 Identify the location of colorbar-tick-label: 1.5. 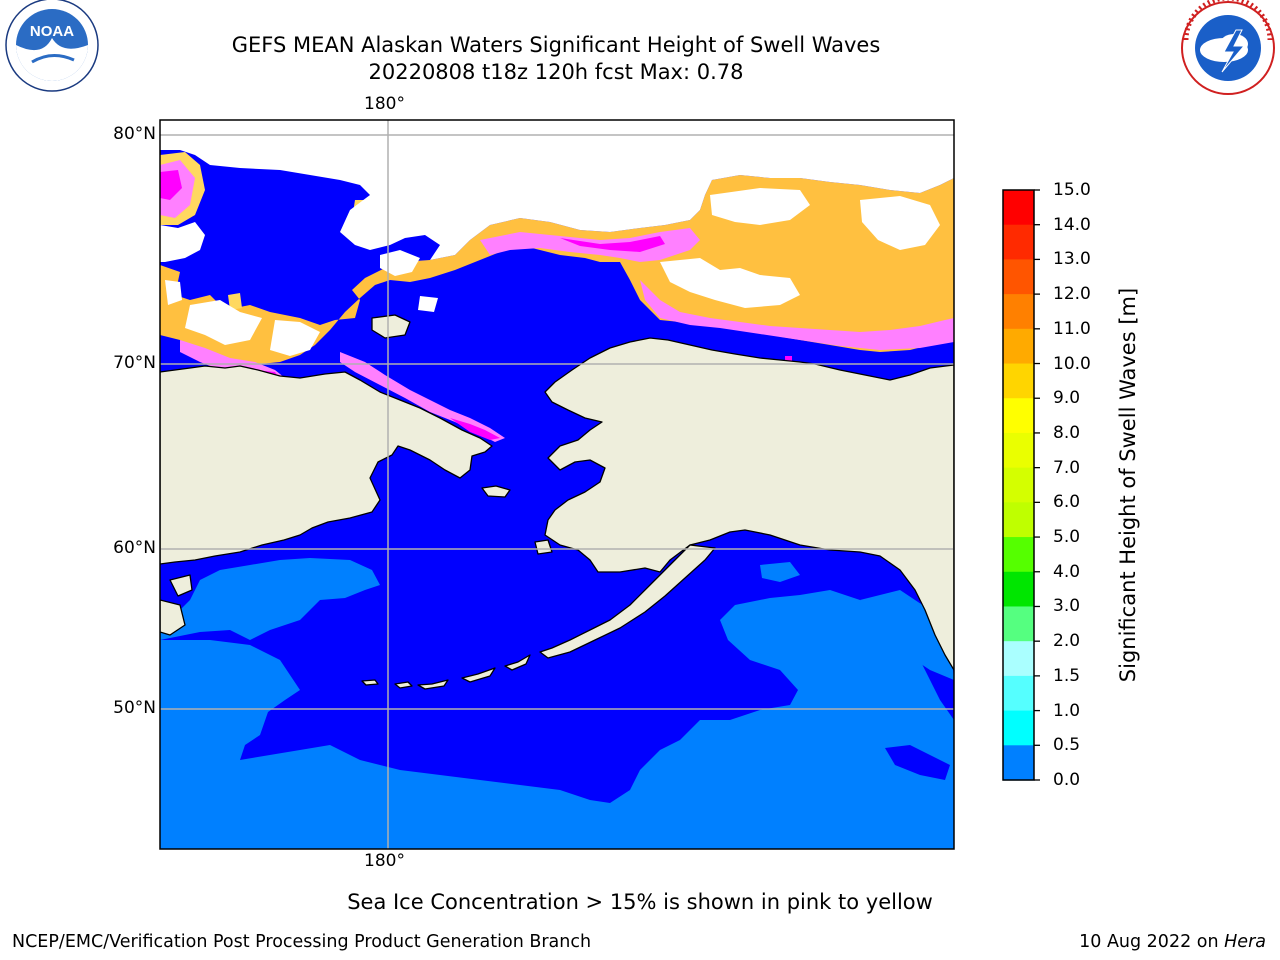
(1067, 675).